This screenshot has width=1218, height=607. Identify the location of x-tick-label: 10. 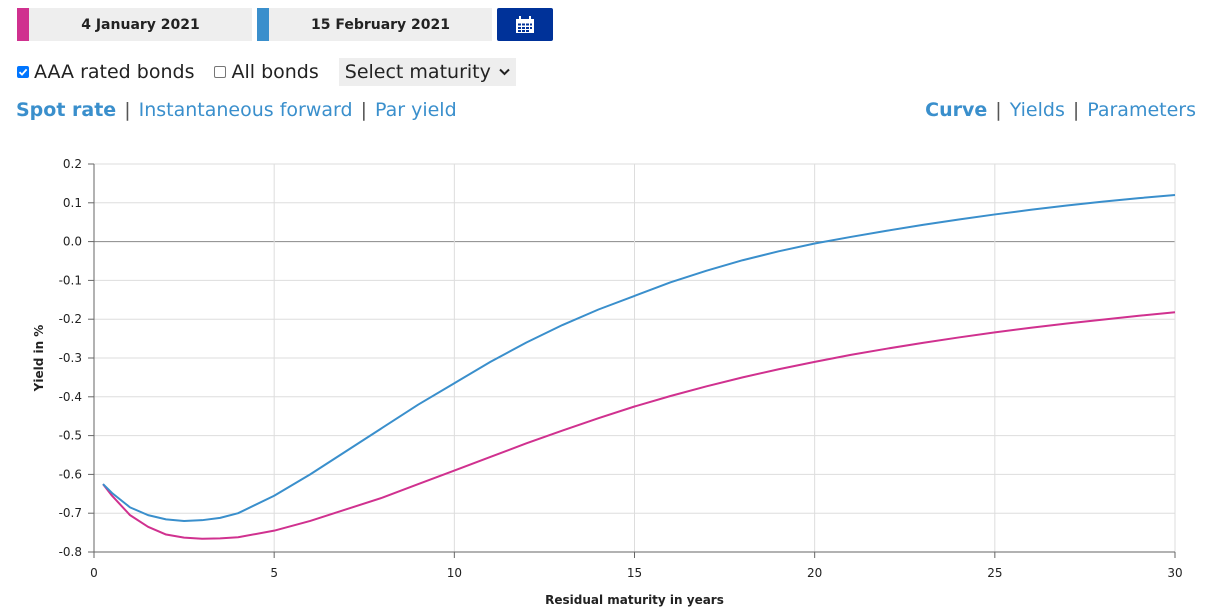
(454, 573).